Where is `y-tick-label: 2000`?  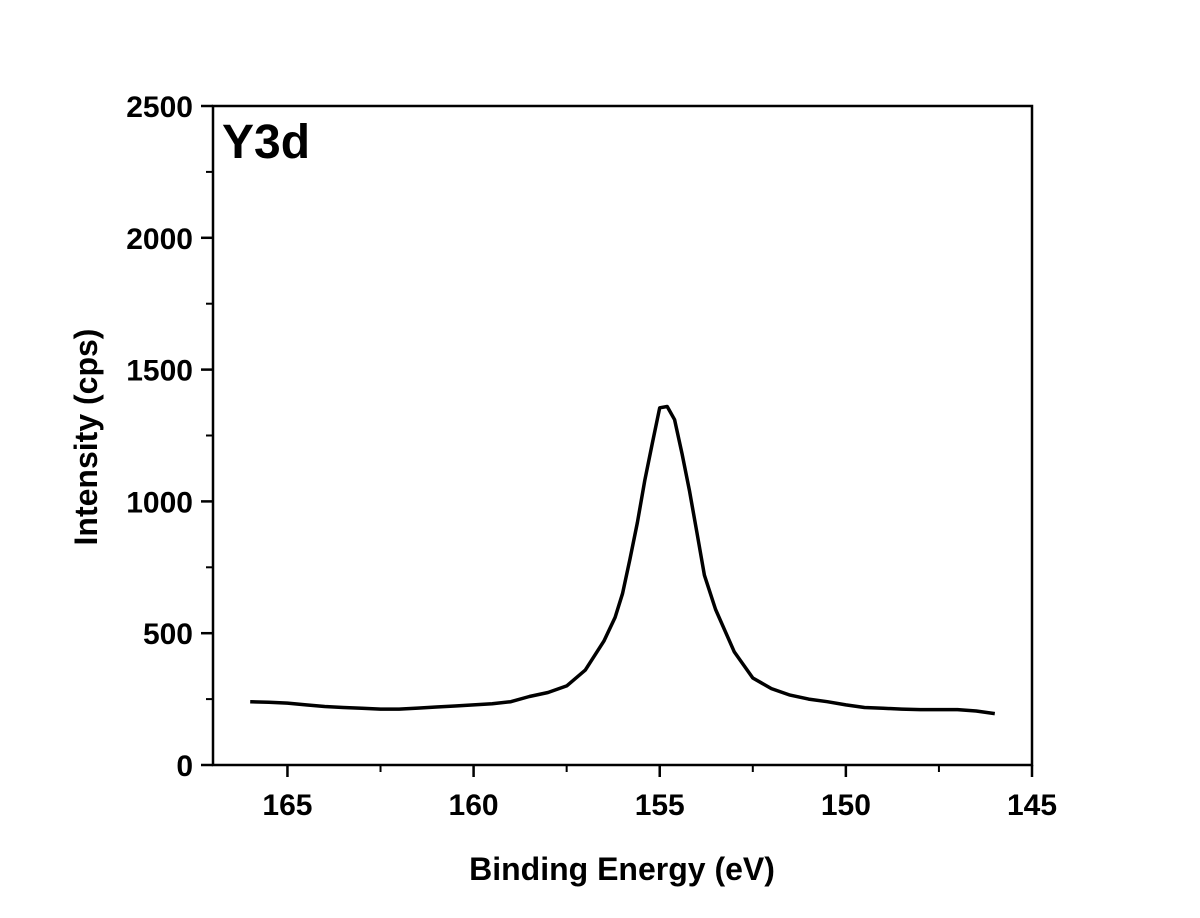
y-tick-label: 2000 is located at coordinates (159, 239).